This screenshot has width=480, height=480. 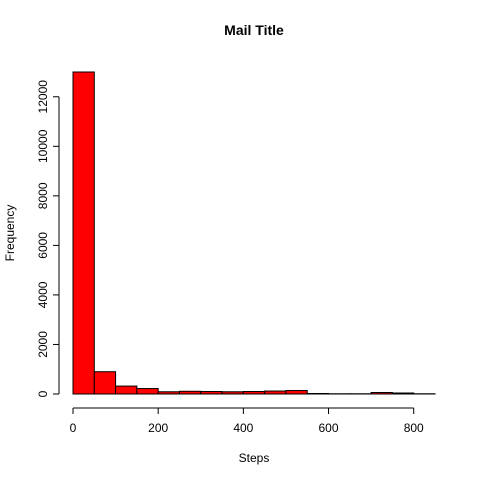 What do you see at coordinates (254, 30) in the screenshot?
I see `chart-title: Mail Title` at bounding box center [254, 30].